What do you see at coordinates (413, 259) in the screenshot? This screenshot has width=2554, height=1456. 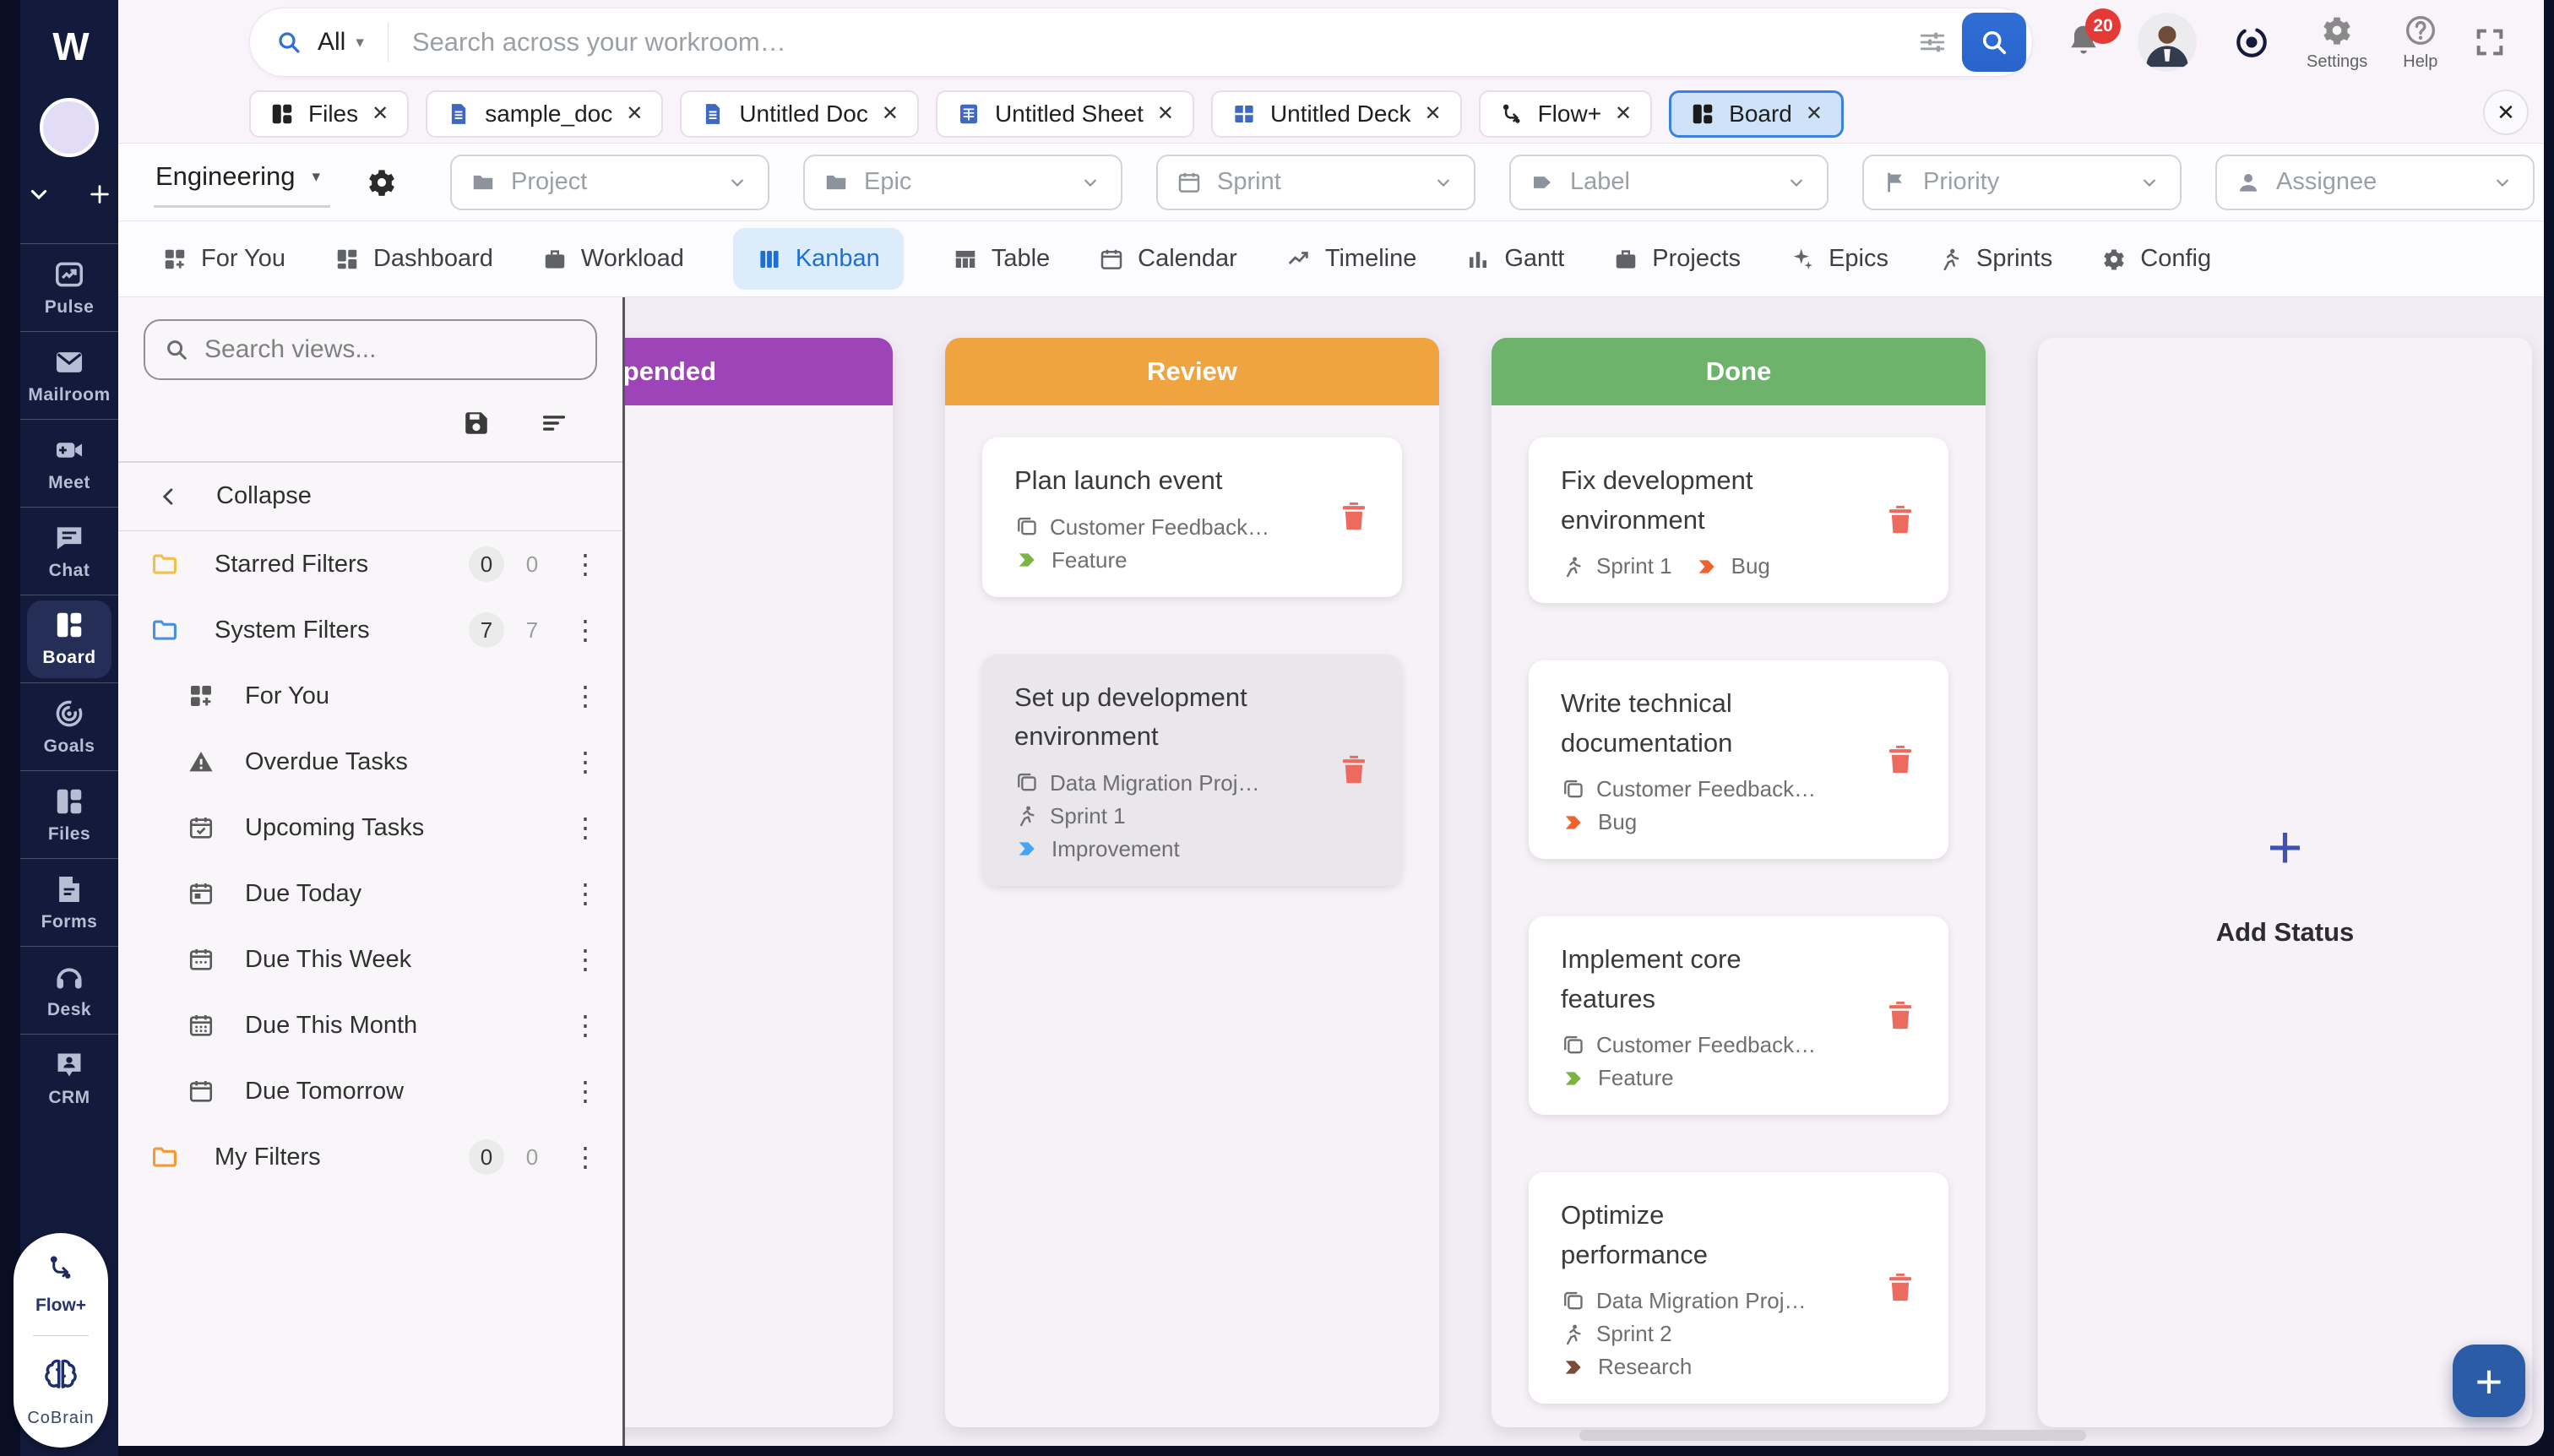 I see `view-dashboard: Dashboard` at bounding box center [413, 259].